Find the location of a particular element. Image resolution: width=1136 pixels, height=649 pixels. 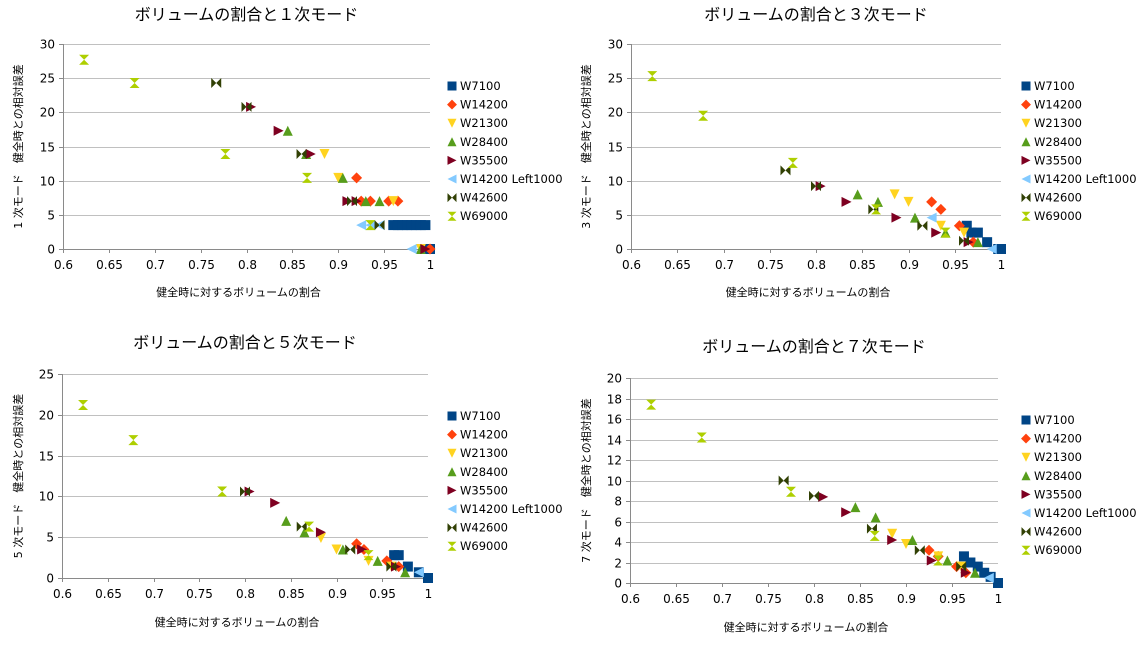

y-tick-label: 12 is located at coordinates (614, 461).